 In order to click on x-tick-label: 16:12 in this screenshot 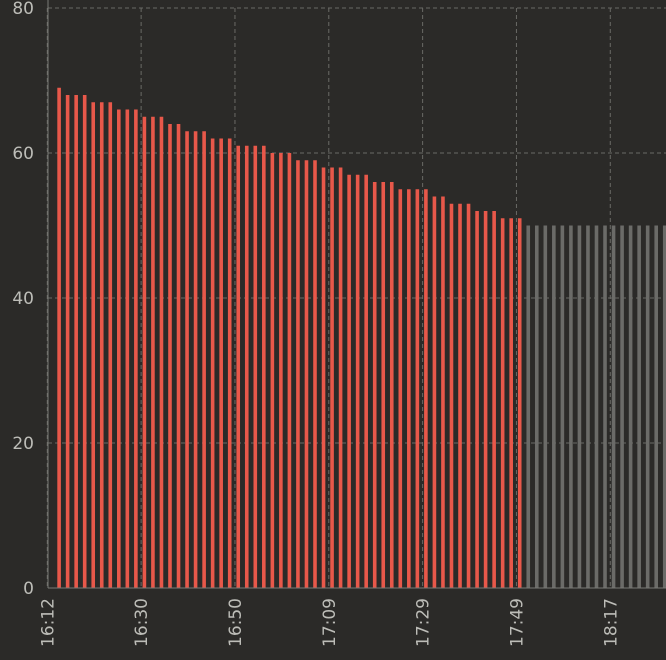, I will do `click(48, 622)`.